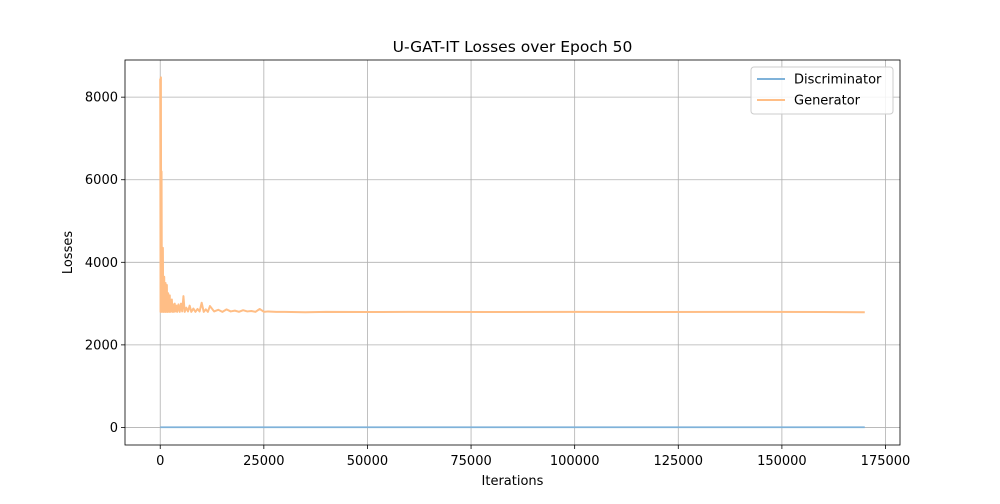  Describe the element at coordinates (101, 180) in the screenshot. I see `y-tick-label: 6000` at that location.